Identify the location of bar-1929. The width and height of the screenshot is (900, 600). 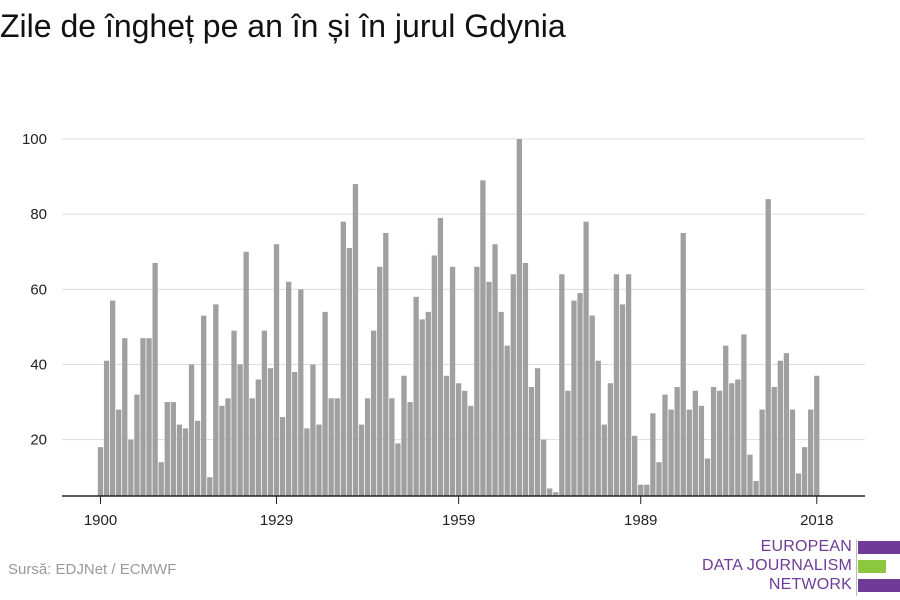
(276, 370).